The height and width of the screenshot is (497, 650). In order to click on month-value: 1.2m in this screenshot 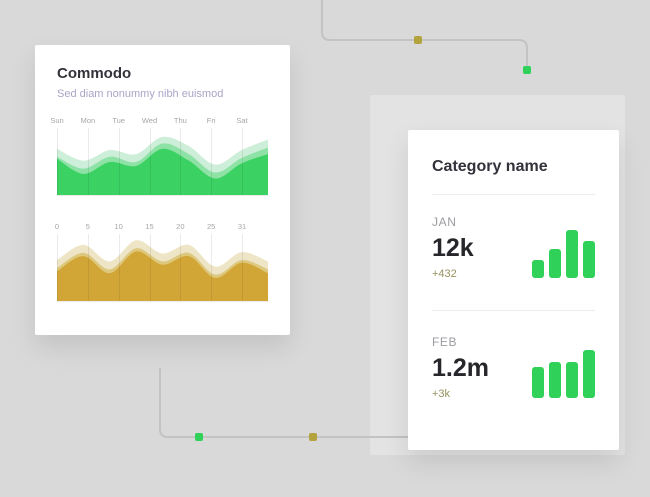, I will do `click(460, 368)`.